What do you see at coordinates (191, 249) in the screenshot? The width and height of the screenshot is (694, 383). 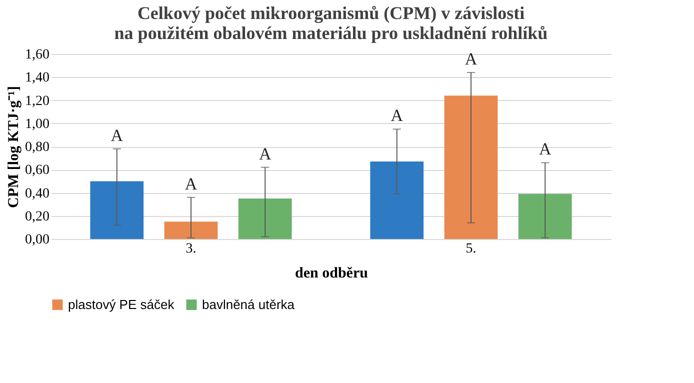 I see `x-tick-label: 3.` at bounding box center [191, 249].